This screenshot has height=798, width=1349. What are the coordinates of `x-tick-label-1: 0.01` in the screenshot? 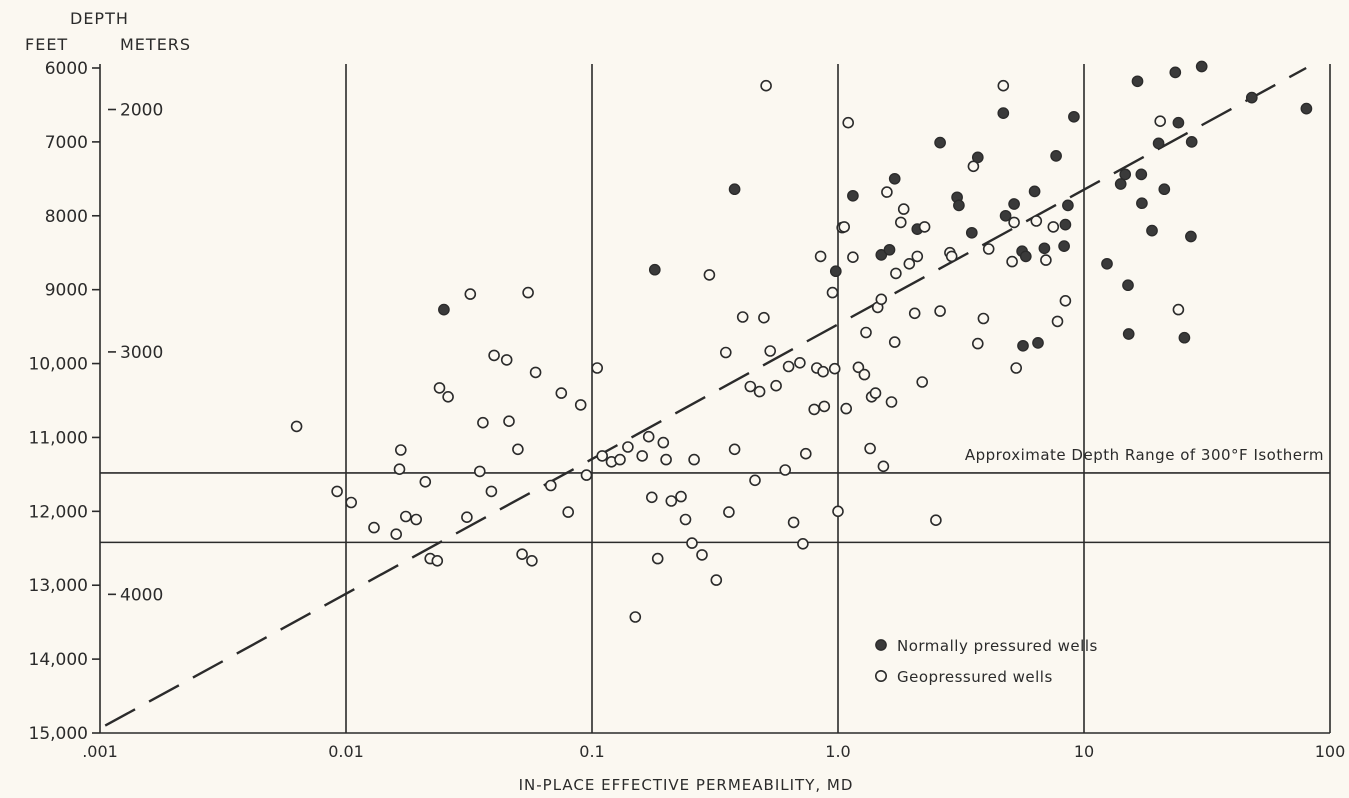 It's located at (346, 751).